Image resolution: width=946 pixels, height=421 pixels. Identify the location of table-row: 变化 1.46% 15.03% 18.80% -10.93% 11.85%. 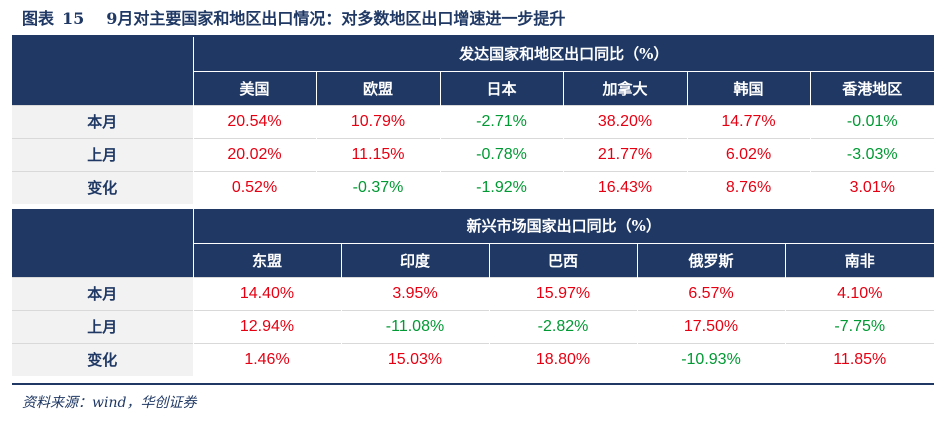
(473, 359).